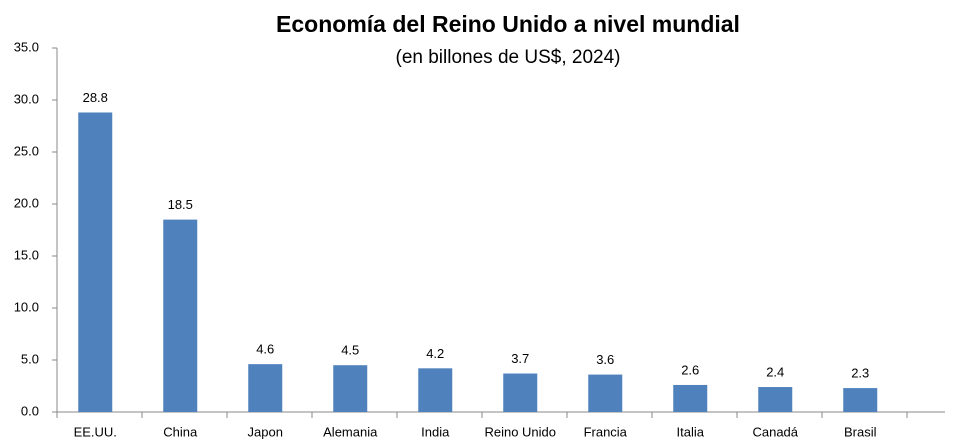  Describe the element at coordinates (30, 410) in the screenshot. I see `y-tick-label: 0.0` at that location.